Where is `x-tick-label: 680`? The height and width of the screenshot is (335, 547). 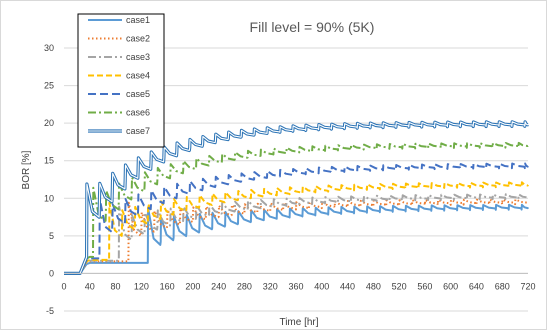
x-tick-label: 680 is located at coordinates (502, 286).